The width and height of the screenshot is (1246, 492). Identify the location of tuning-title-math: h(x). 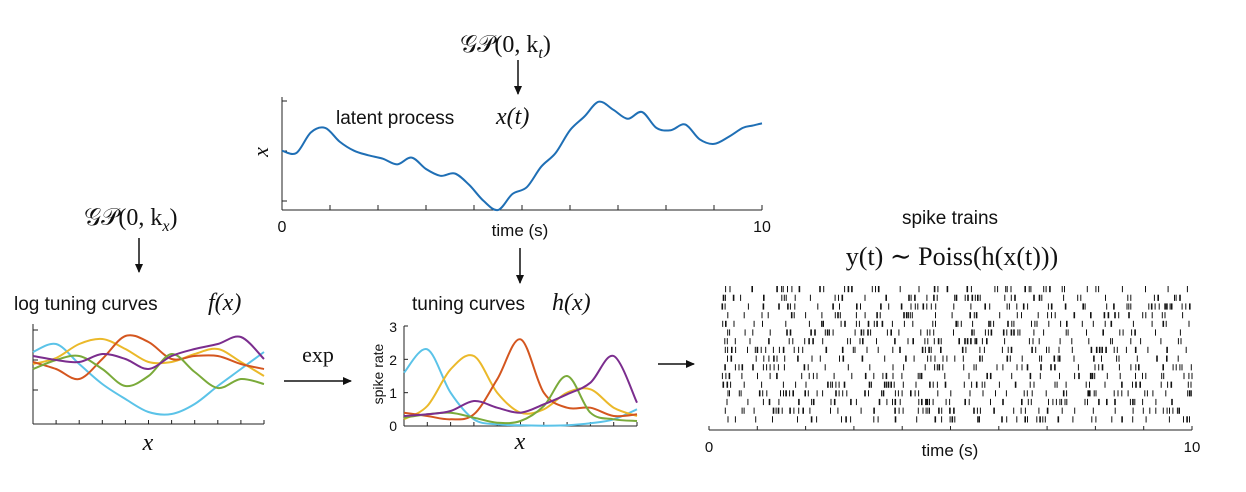
(571, 303).